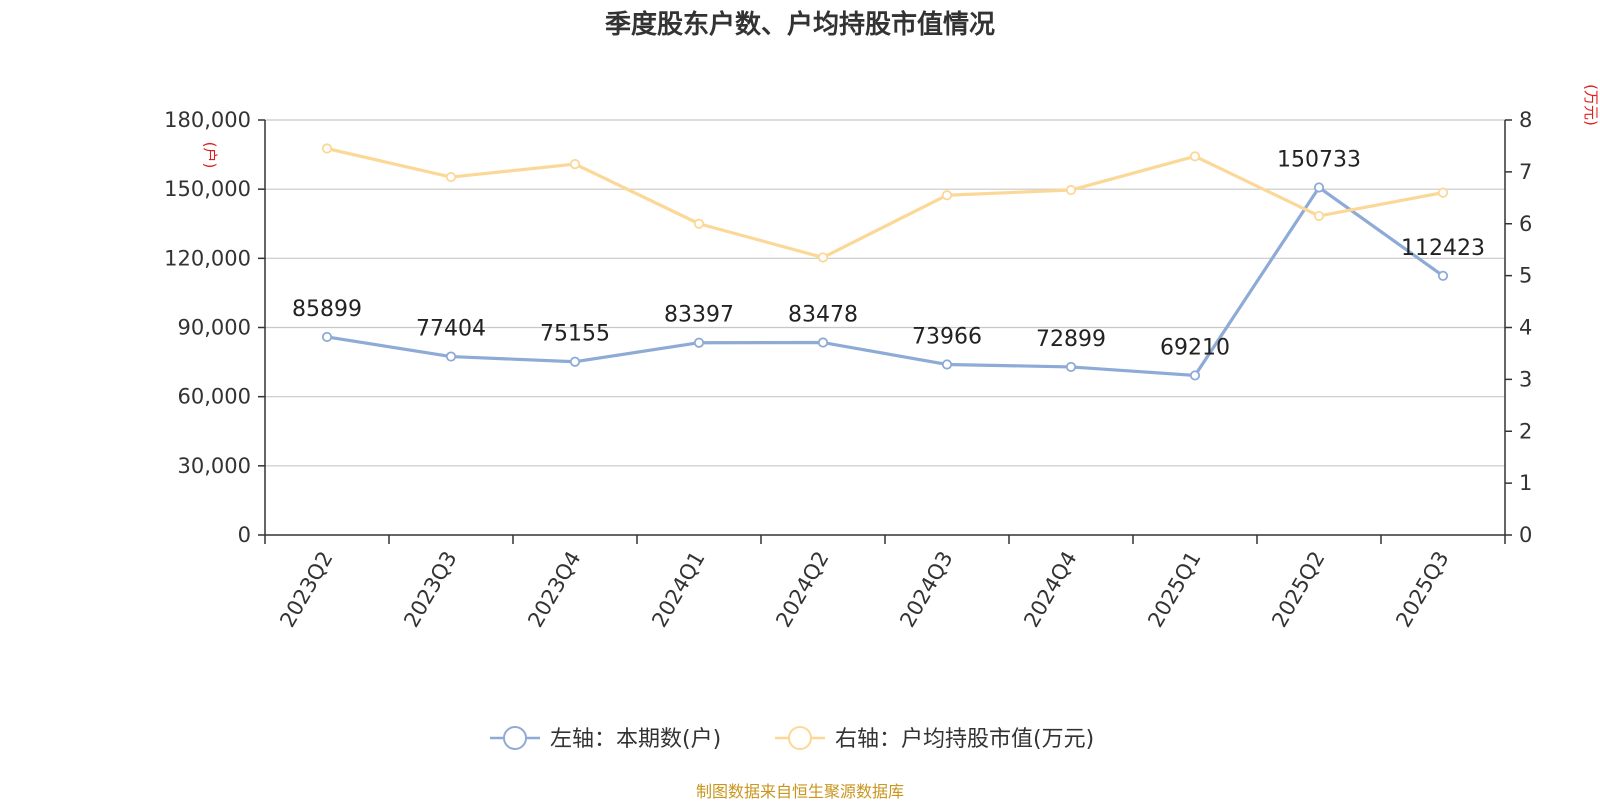 The image size is (1600, 802). I want to click on data-label: 112423, so click(1443, 248).